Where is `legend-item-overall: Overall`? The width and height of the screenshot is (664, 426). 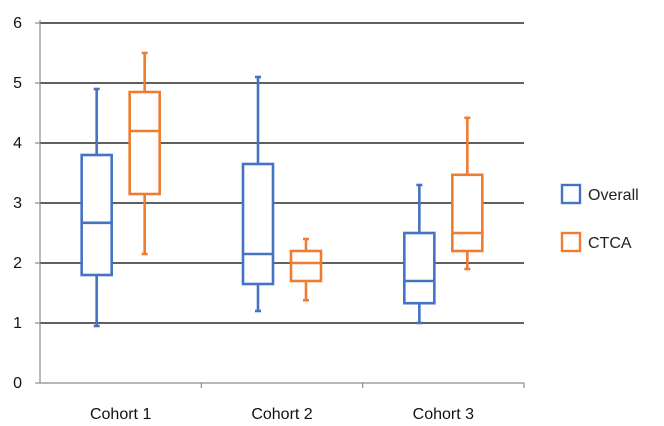 legend-item-overall: Overall is located at coordinates (599, 194).